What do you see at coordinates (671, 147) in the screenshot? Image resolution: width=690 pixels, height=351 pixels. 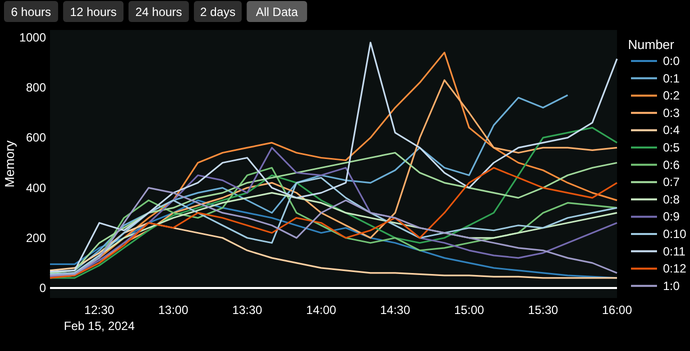 I see `legend-label: 0:5` at bounding box center [671, 147].